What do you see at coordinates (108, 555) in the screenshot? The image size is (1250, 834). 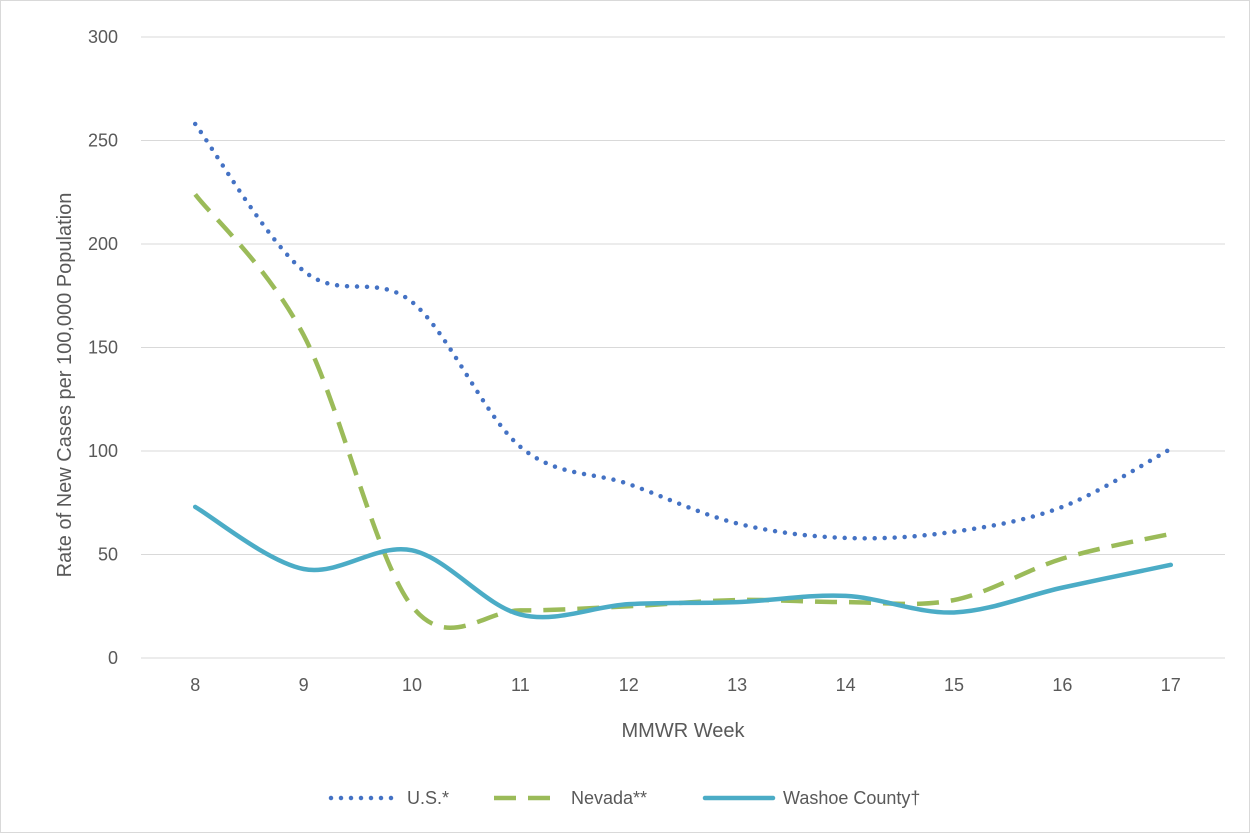 I see `y-tick-label: 50` at bounding box center [108, 555].